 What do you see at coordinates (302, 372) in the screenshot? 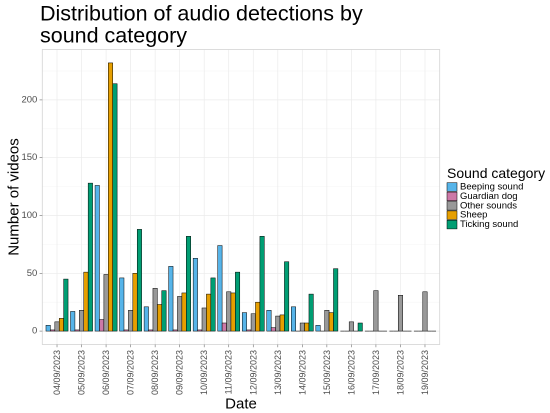
I see `x-tick-label: 14/09/2023` at bounding box center [302, 372].